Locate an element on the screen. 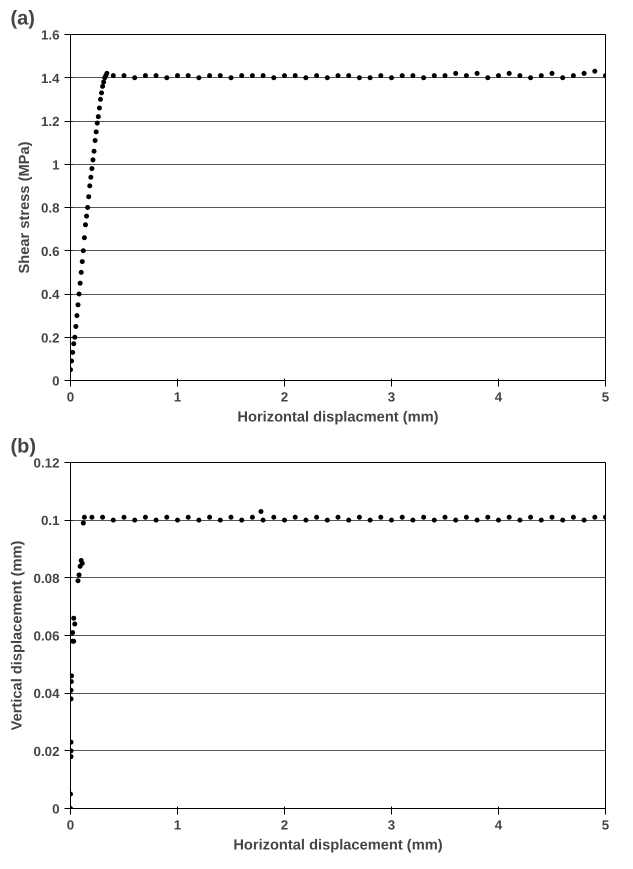 This screenshot has width=633, height=869. x-axis-title: Horizontal displacement (mm) is located at coordinates (338, 846).